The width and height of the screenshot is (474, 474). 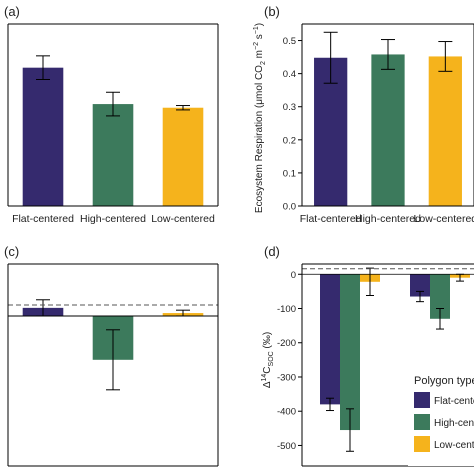 What do you see at coordinates (422, 444) in the screenshot?
I see `legend-swatch-low-centered` at bounding box center [422, 444].